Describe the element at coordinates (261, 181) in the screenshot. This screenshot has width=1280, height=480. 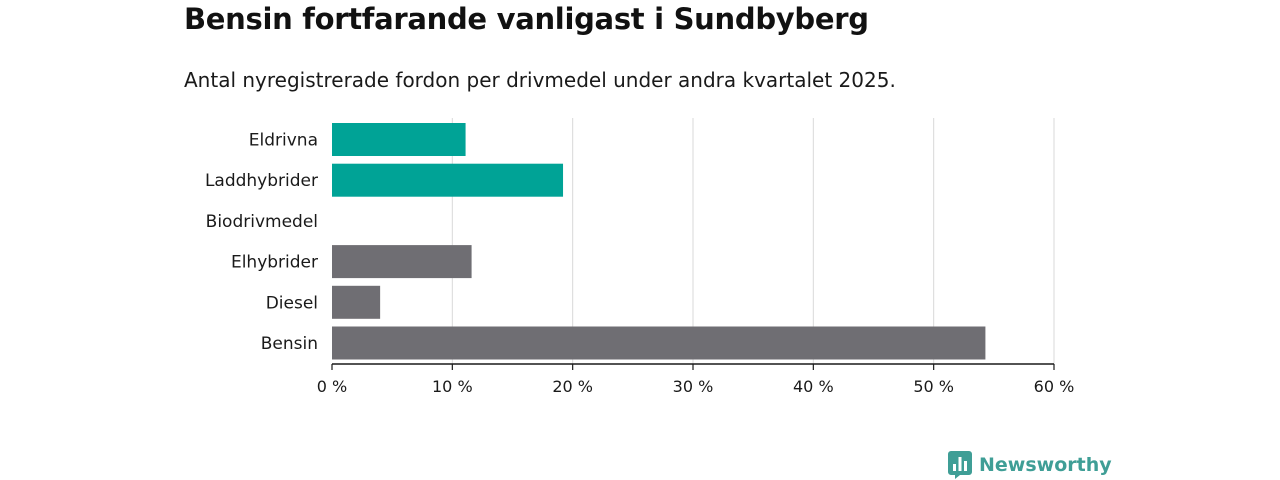
I see `category-label: Laddhybrider` at that location.